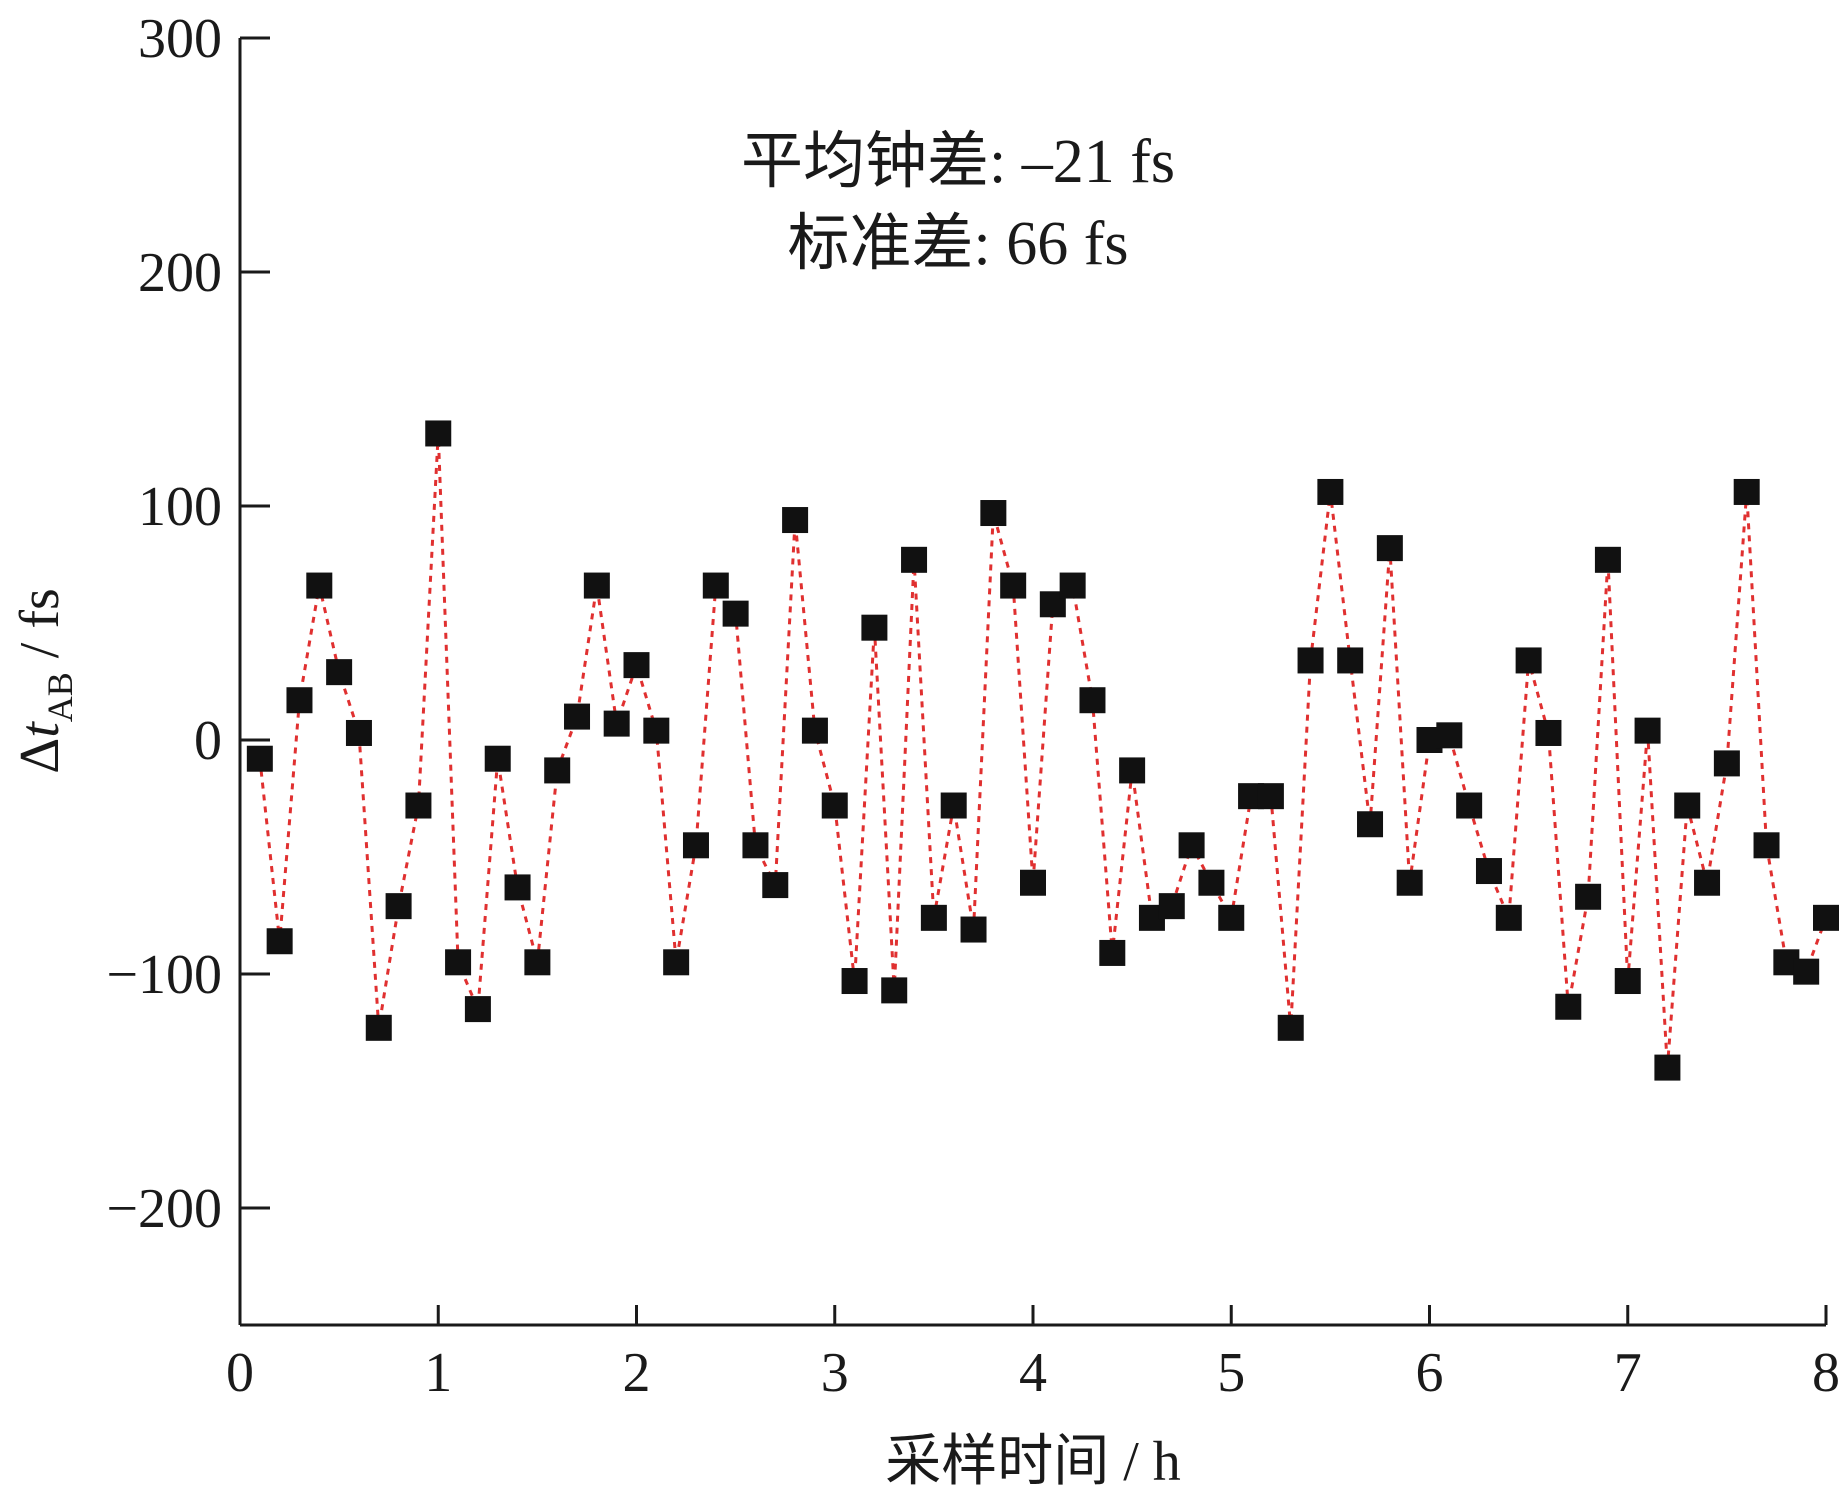  Describe the element at coordinates (188, 624) in the screenshot. I see `y-ticks: −200 −100 0 100 200 300` at that location.